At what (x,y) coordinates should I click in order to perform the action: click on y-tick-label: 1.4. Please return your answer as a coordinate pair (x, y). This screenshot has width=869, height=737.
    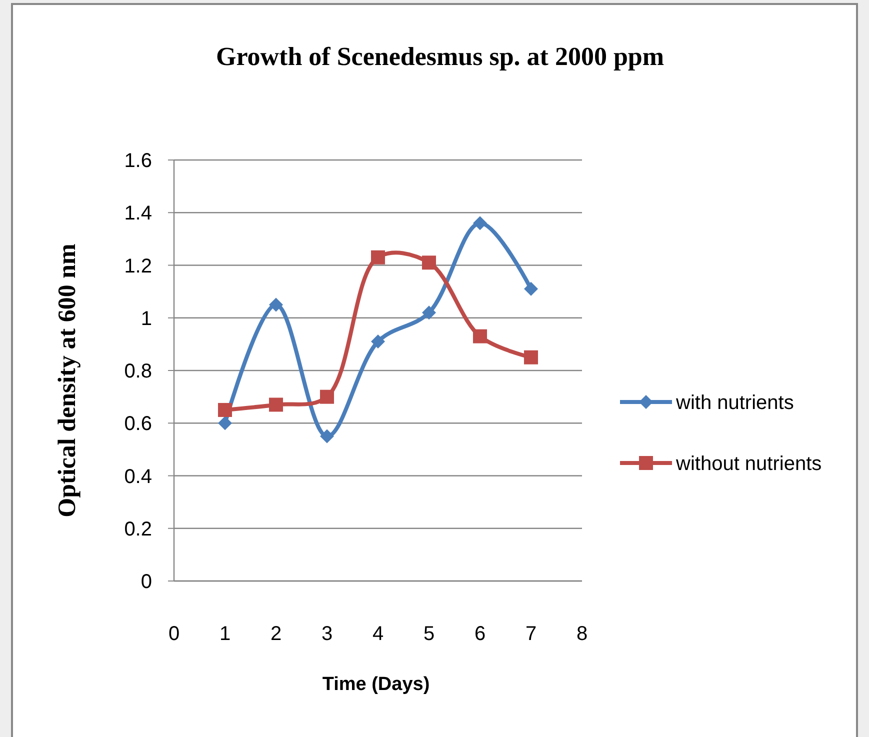
    Looking at the image, I should click on (138, 213).